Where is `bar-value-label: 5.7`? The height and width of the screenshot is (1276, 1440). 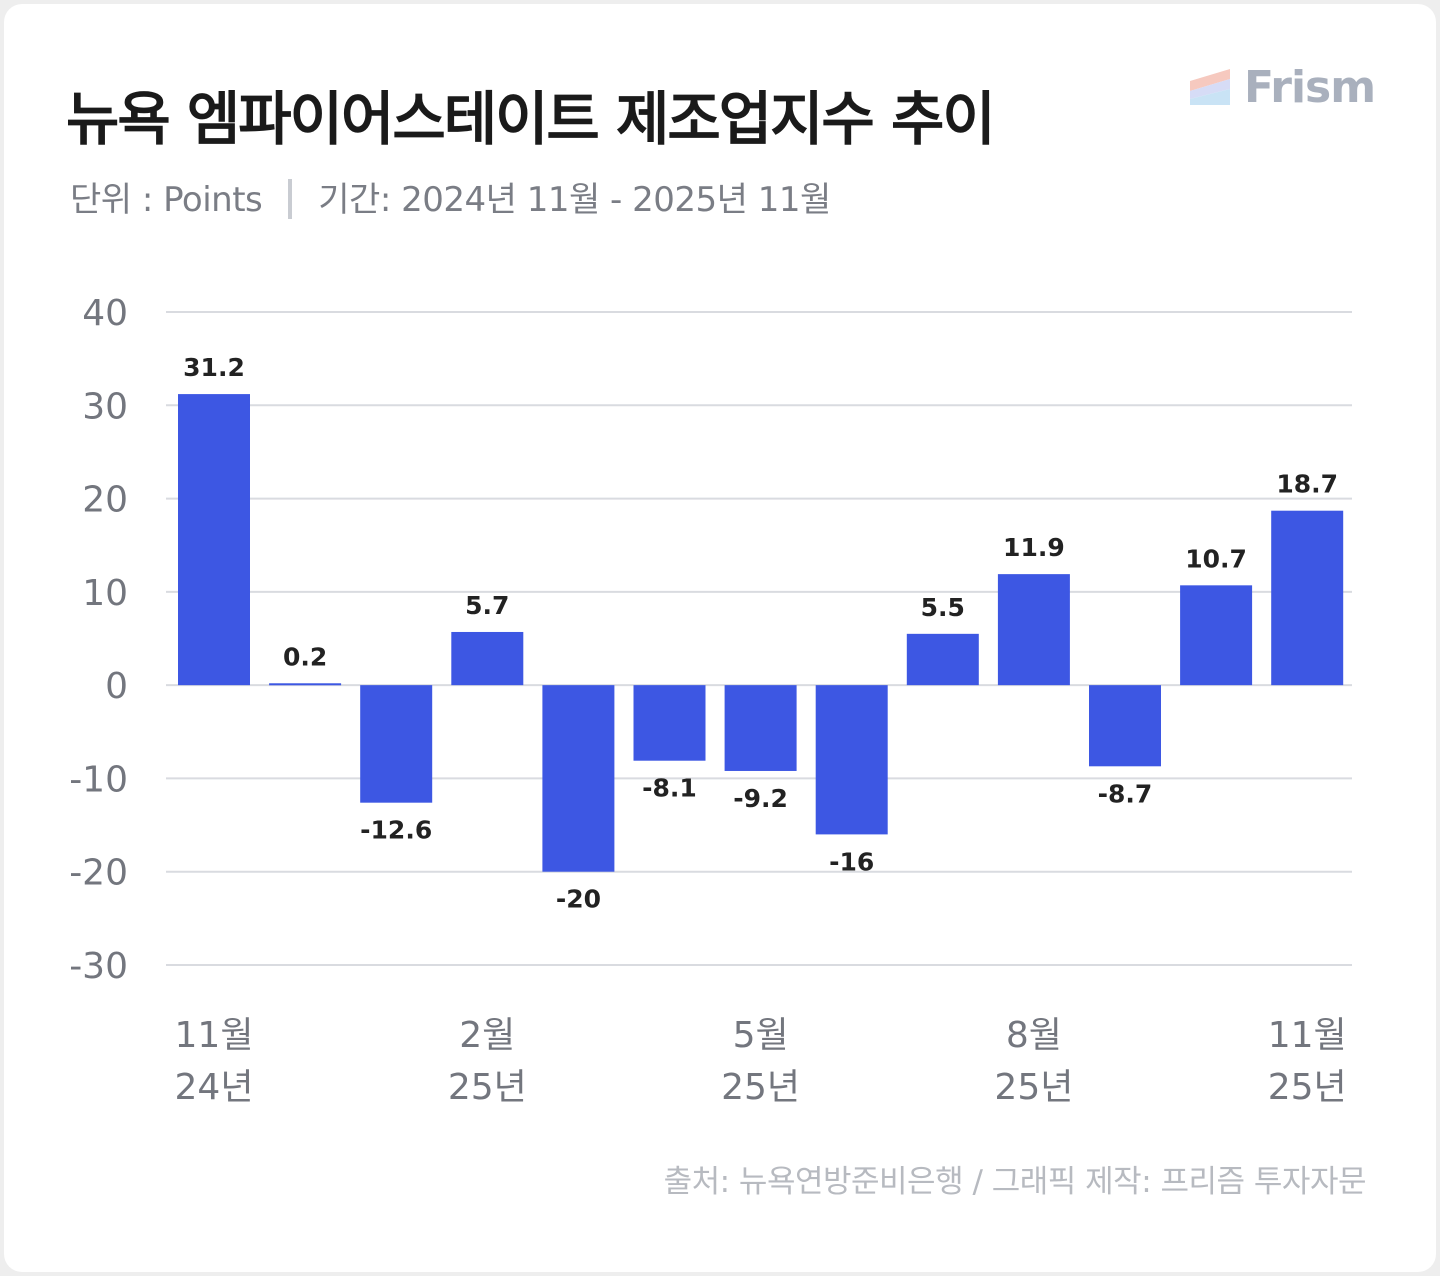 bar-value-label: 5.7 is located at coordinates (487, 605).